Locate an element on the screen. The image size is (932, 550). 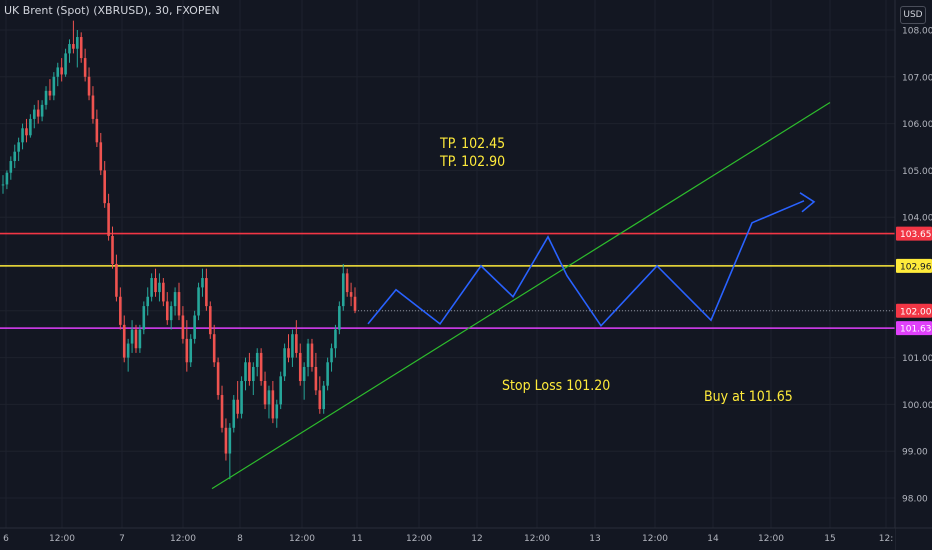
stop-loss-label: Stop Loss 101.20 is located at coordinates (556, 386).